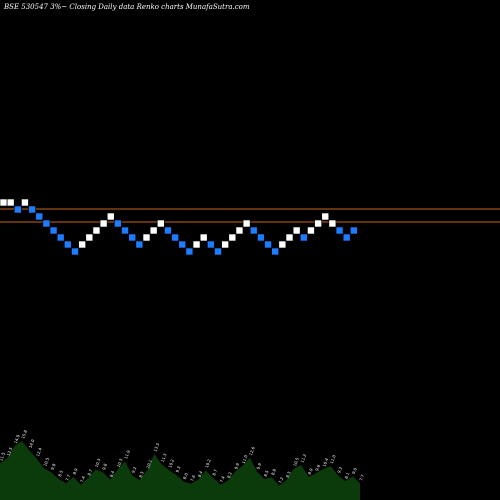  Describe the element at coordinates (252, 451) in the screenshot. I see `volume-label: 12.6` at that location.